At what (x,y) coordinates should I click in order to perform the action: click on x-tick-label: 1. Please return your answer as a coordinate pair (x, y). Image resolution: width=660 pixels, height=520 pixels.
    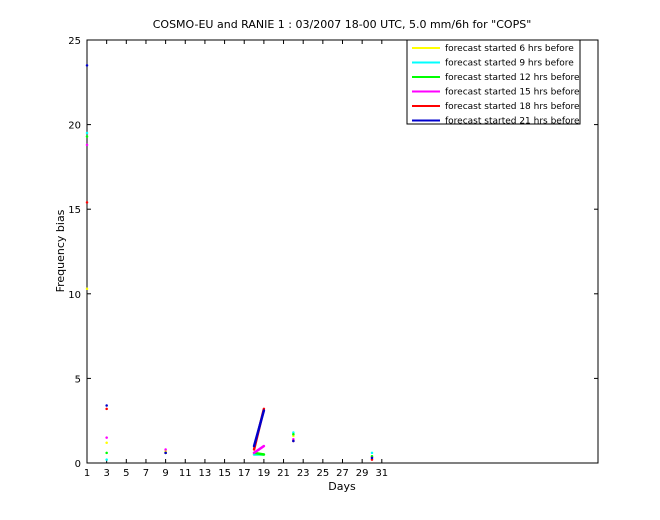
    Looking at the image, I should click on (87, 473).